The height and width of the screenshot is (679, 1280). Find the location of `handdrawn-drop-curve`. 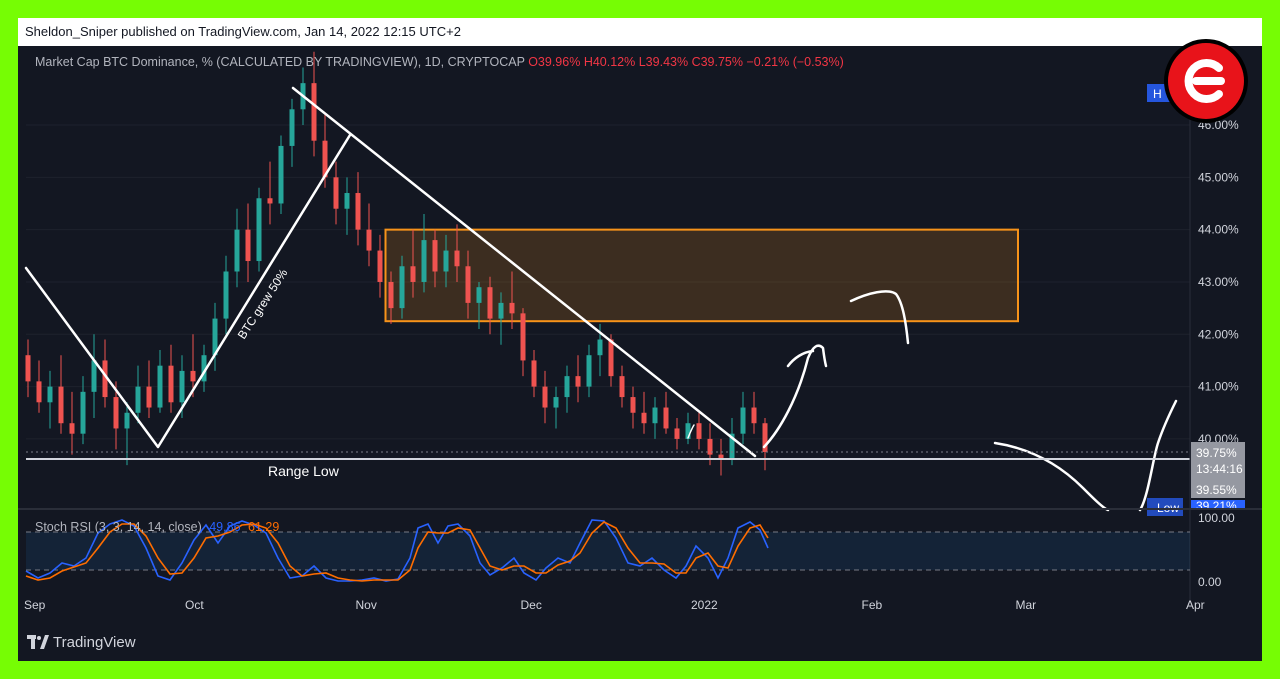

handdrawn-drop-curve is located at coordinates (1051, 476).